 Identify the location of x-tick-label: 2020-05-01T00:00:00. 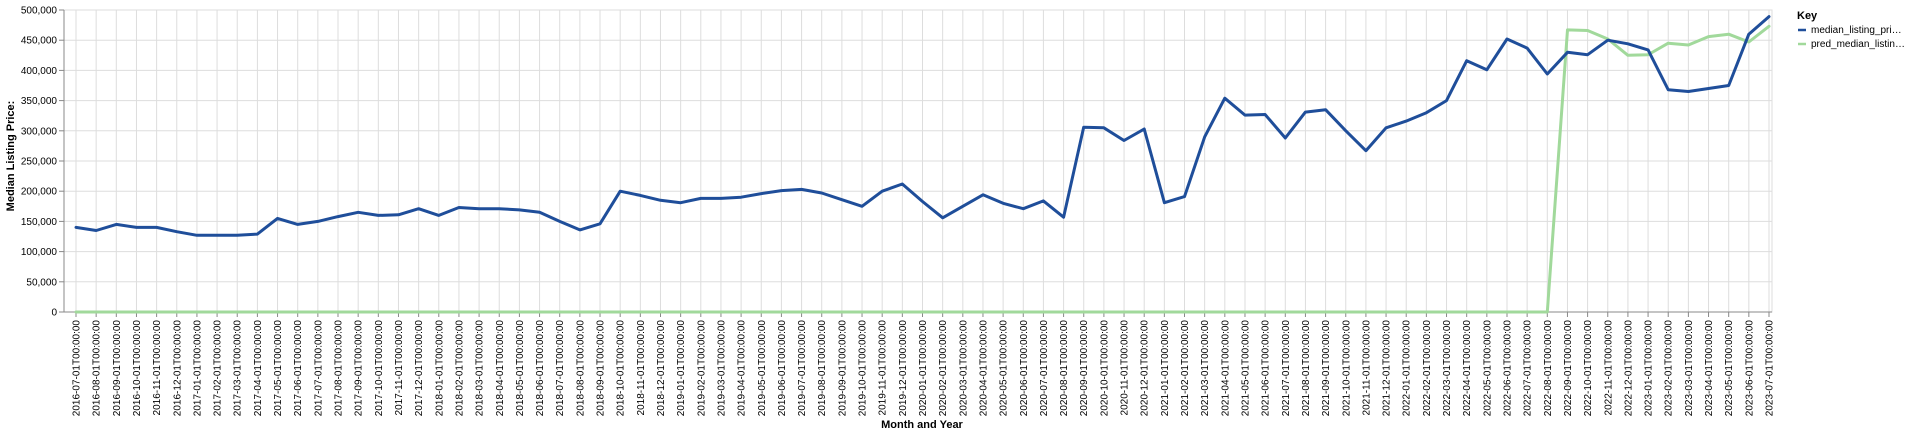
(1004, 368).